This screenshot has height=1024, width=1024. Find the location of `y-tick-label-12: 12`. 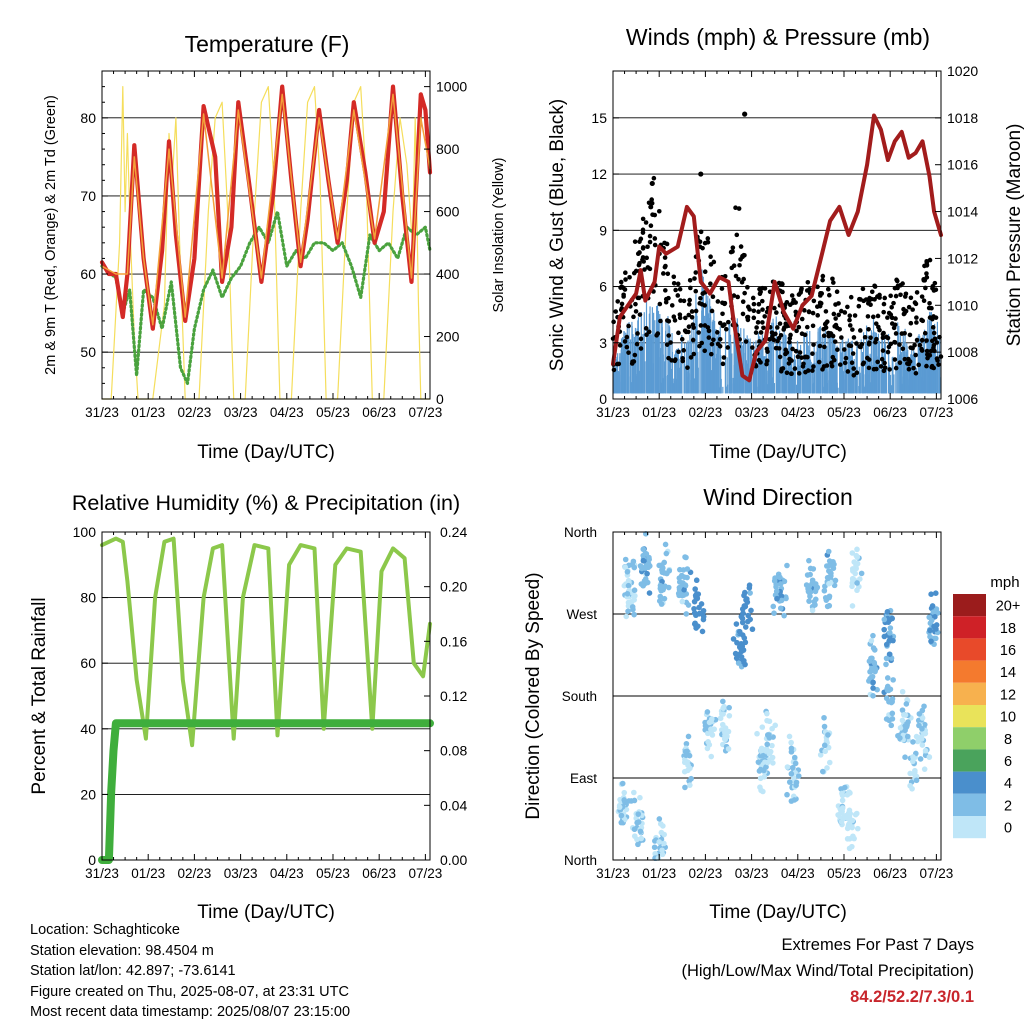

y-tick-label-12: 12 is located at coordinates (599, 174).